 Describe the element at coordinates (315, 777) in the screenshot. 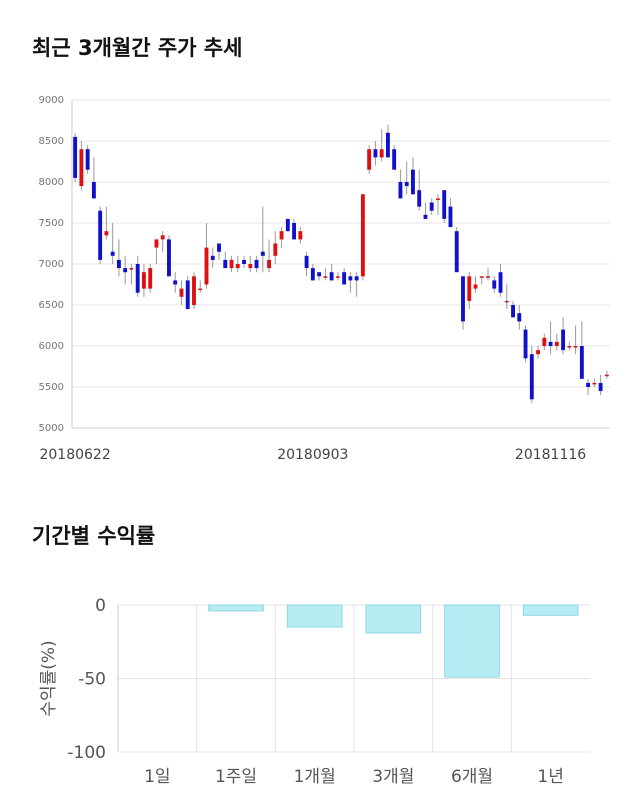

I see `x-category-label: 1개월` at that location.